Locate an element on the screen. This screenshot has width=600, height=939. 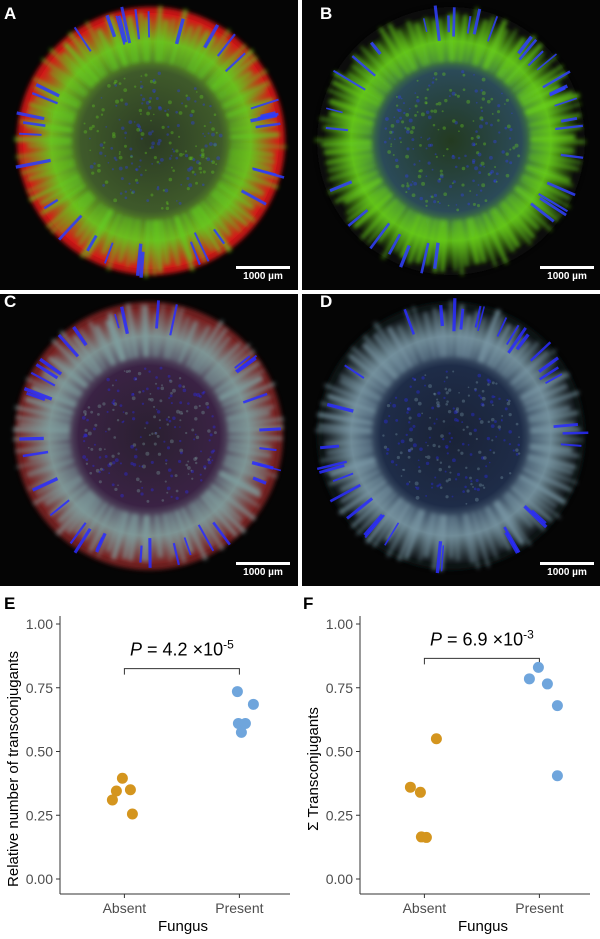
panel-label-a: A is located at coordinates (10, 14).